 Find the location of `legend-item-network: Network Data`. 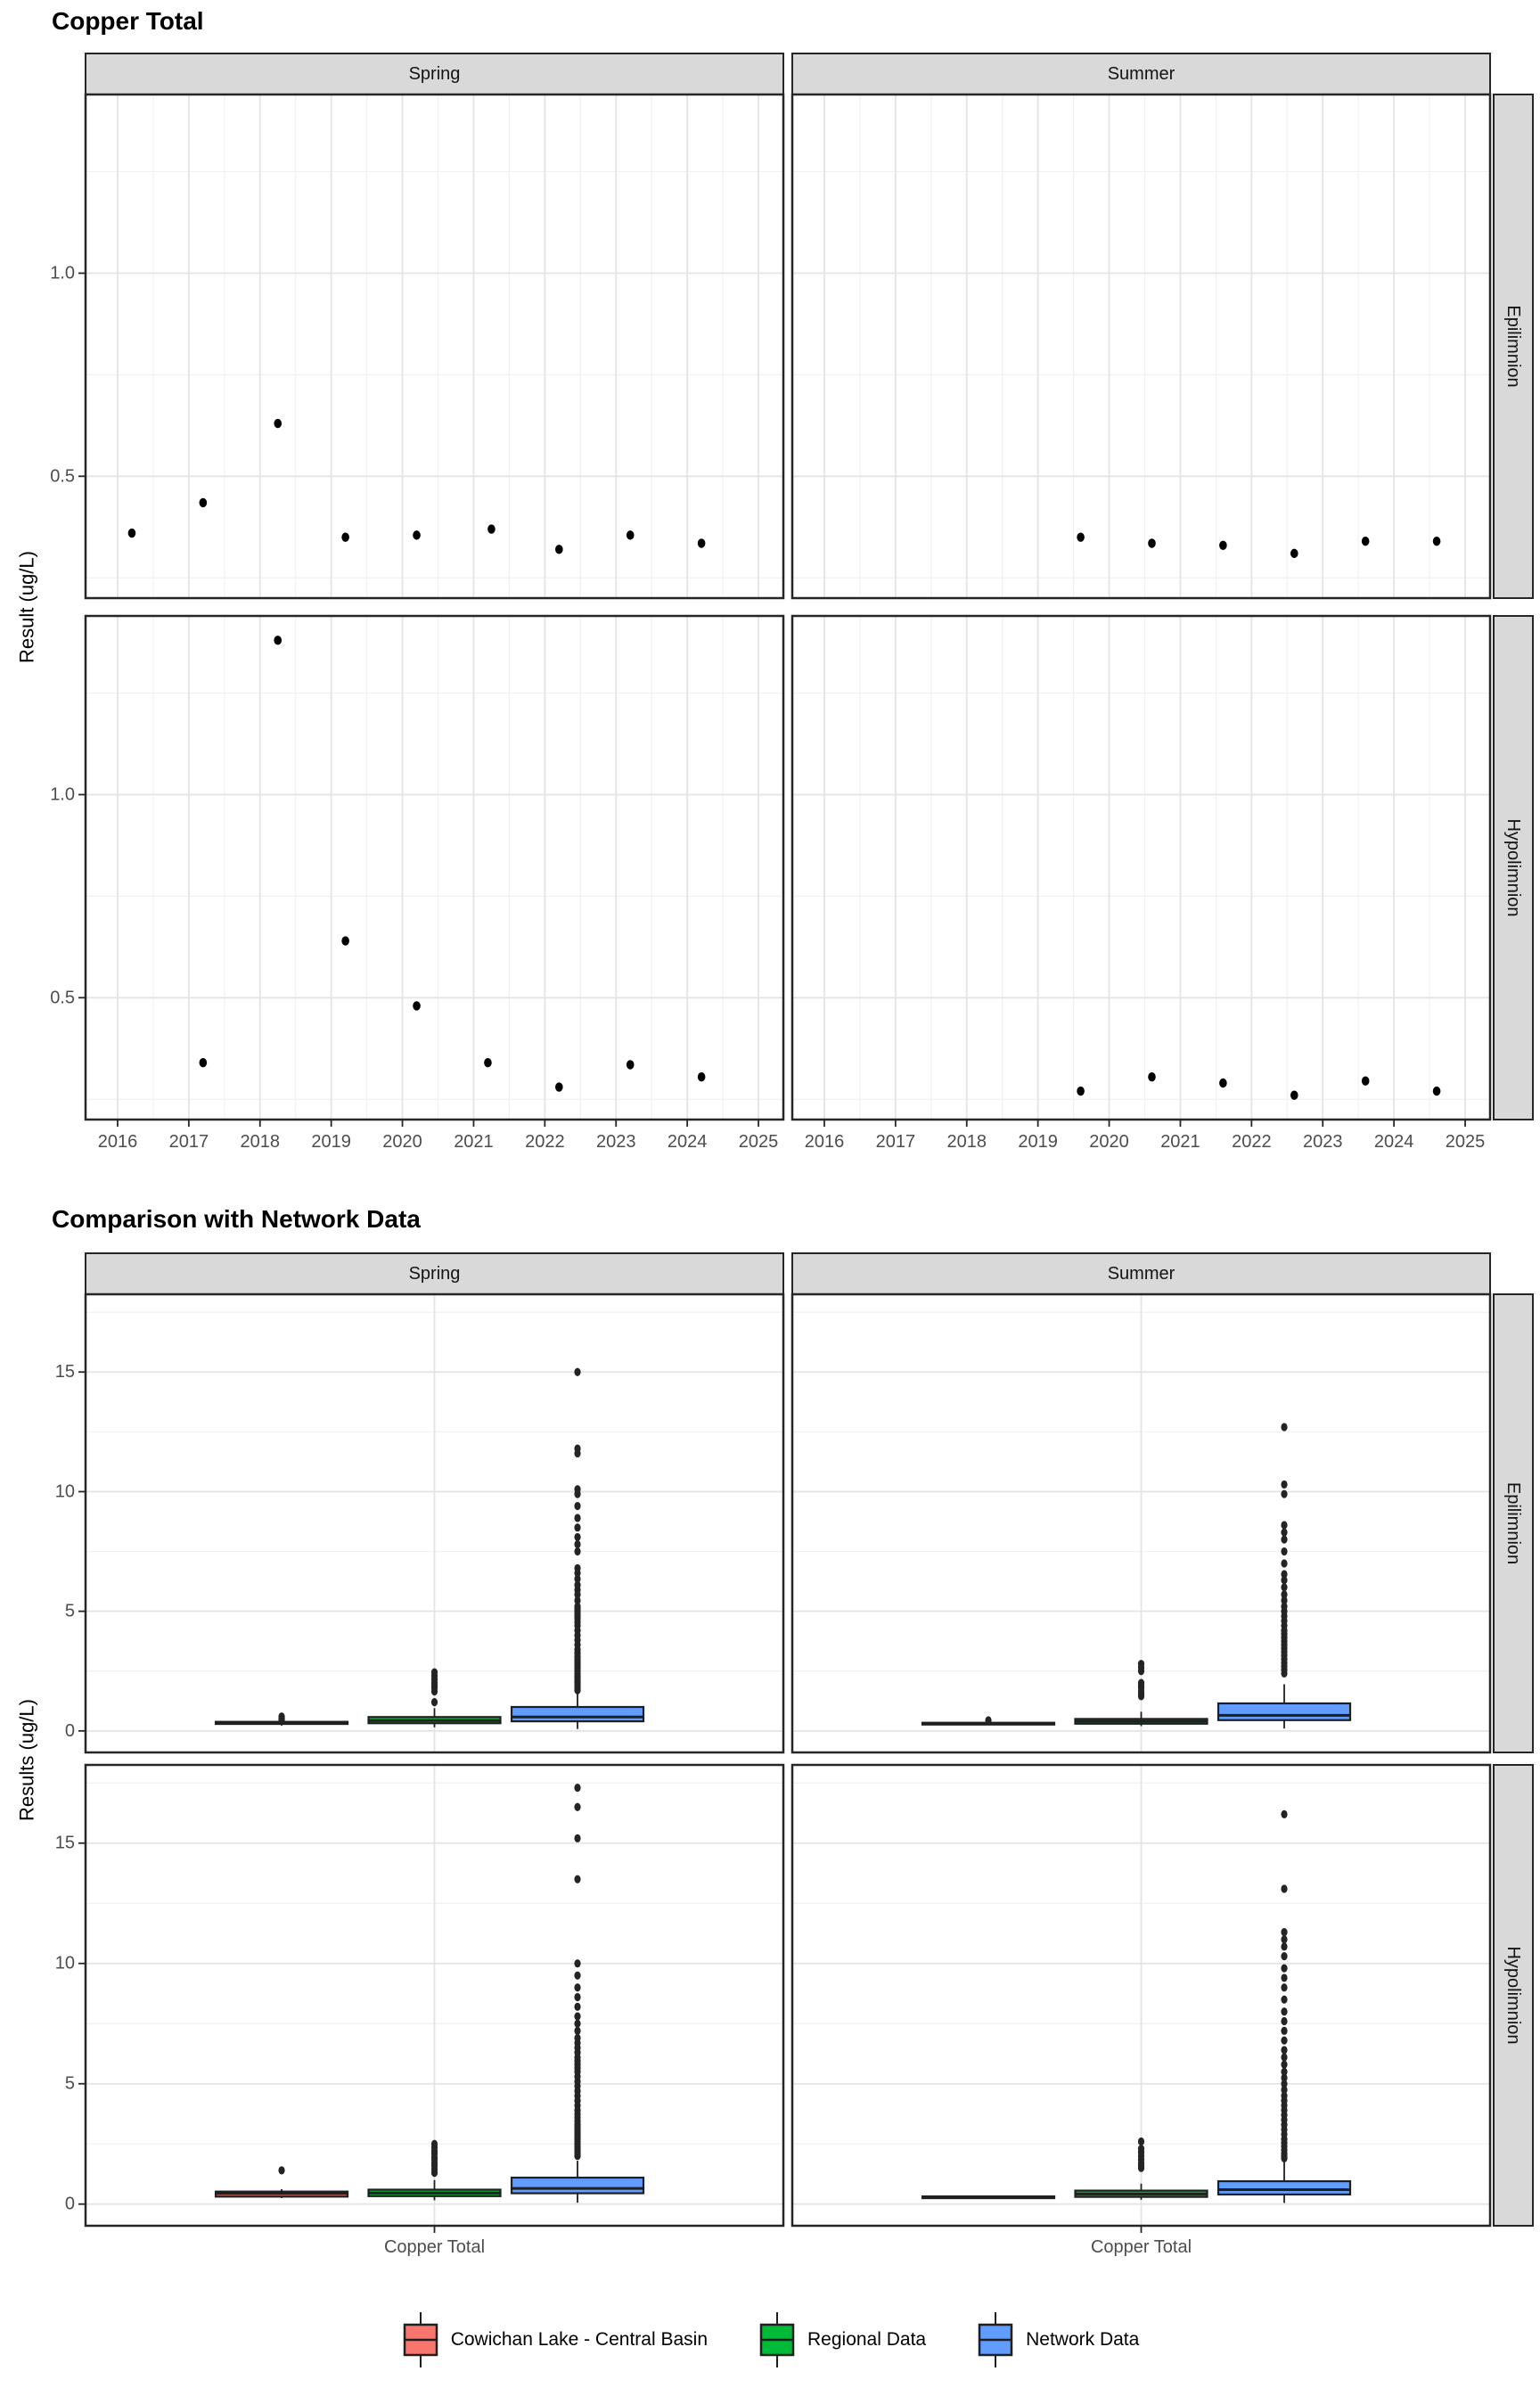

legend-item-network: Network Data is located at coordinates (1057, 2339).